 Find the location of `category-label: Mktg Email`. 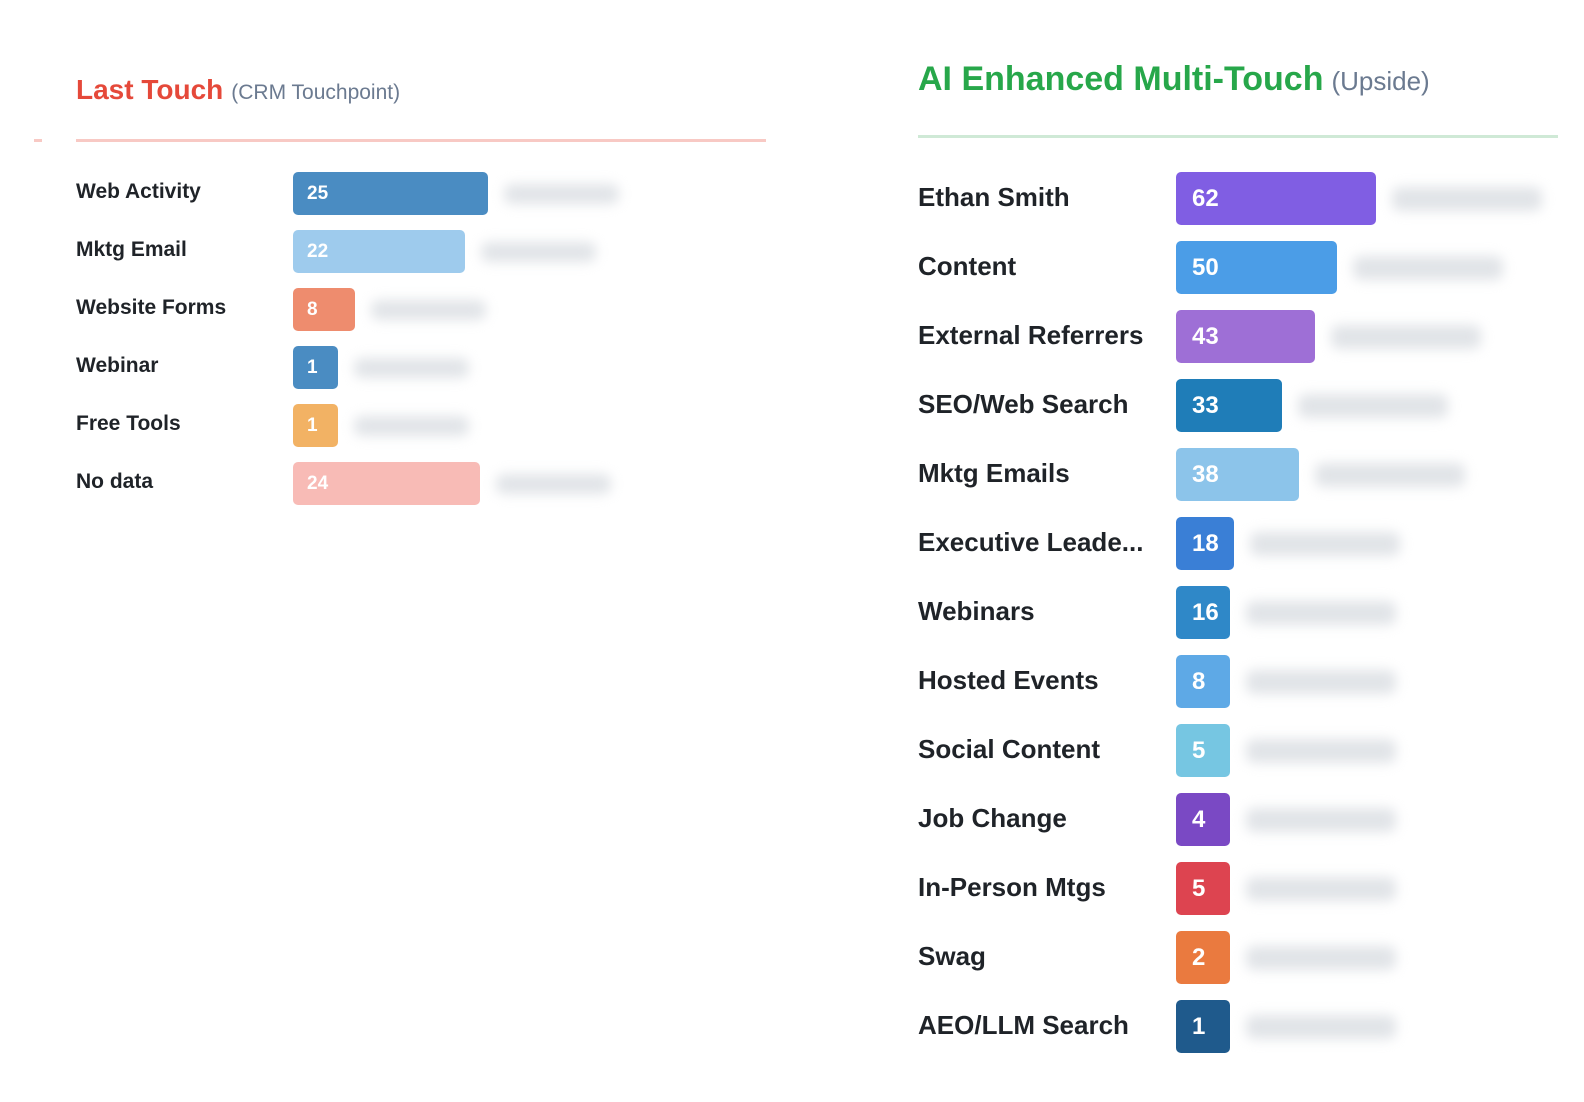

category-label: Mktg Email is located at coordinates (131, 249).